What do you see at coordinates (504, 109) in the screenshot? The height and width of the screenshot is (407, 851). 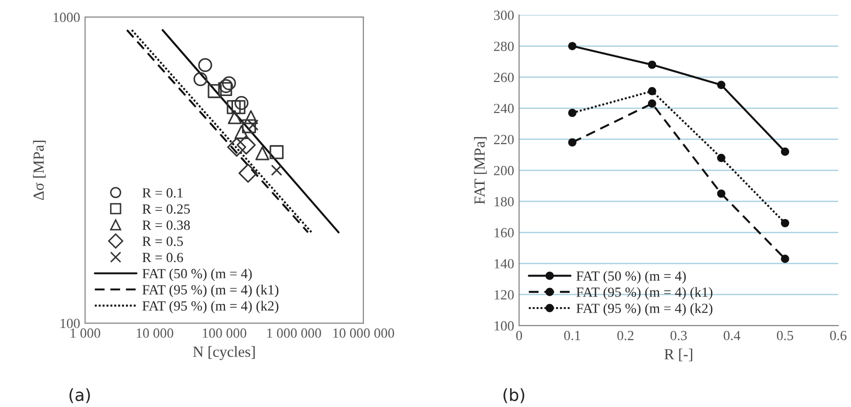 I see `y-tick-label: 240` at bounding box center [504, 109].